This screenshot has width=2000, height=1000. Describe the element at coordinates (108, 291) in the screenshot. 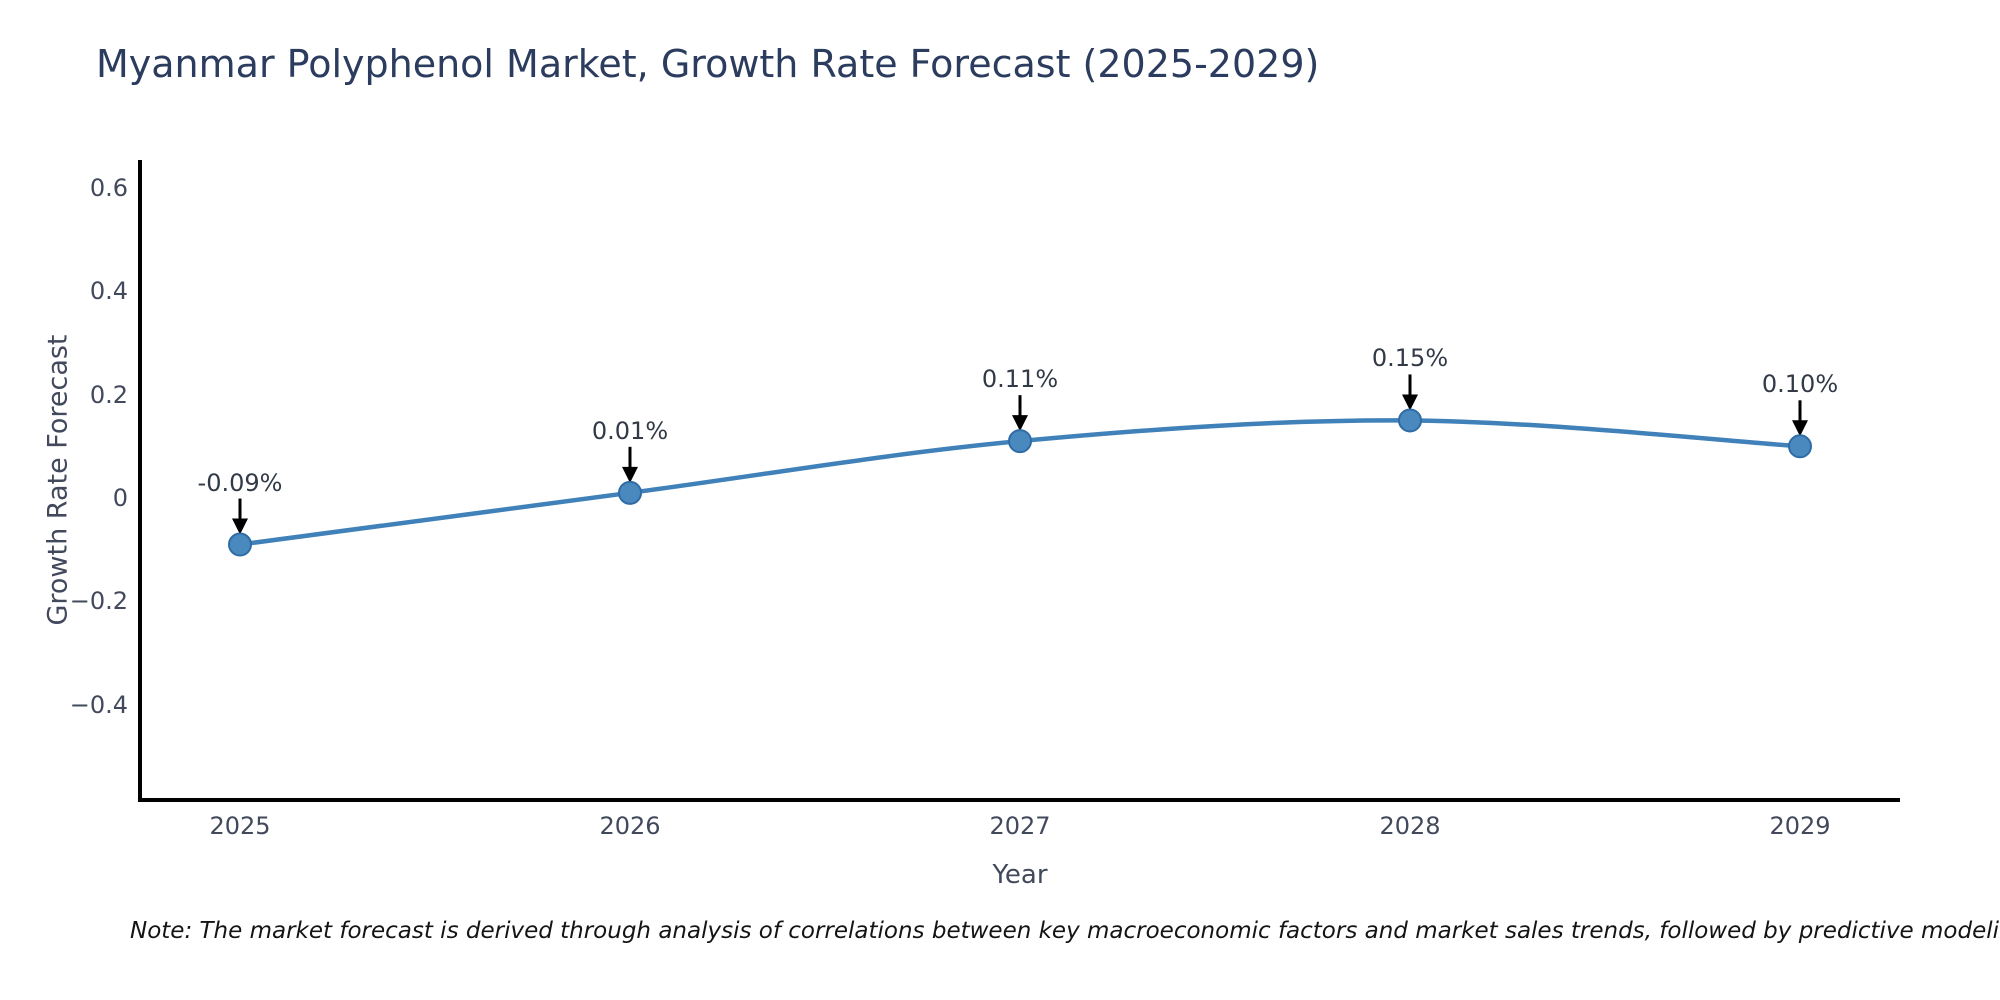

I see `y-tick-label: 0.4` at that location.